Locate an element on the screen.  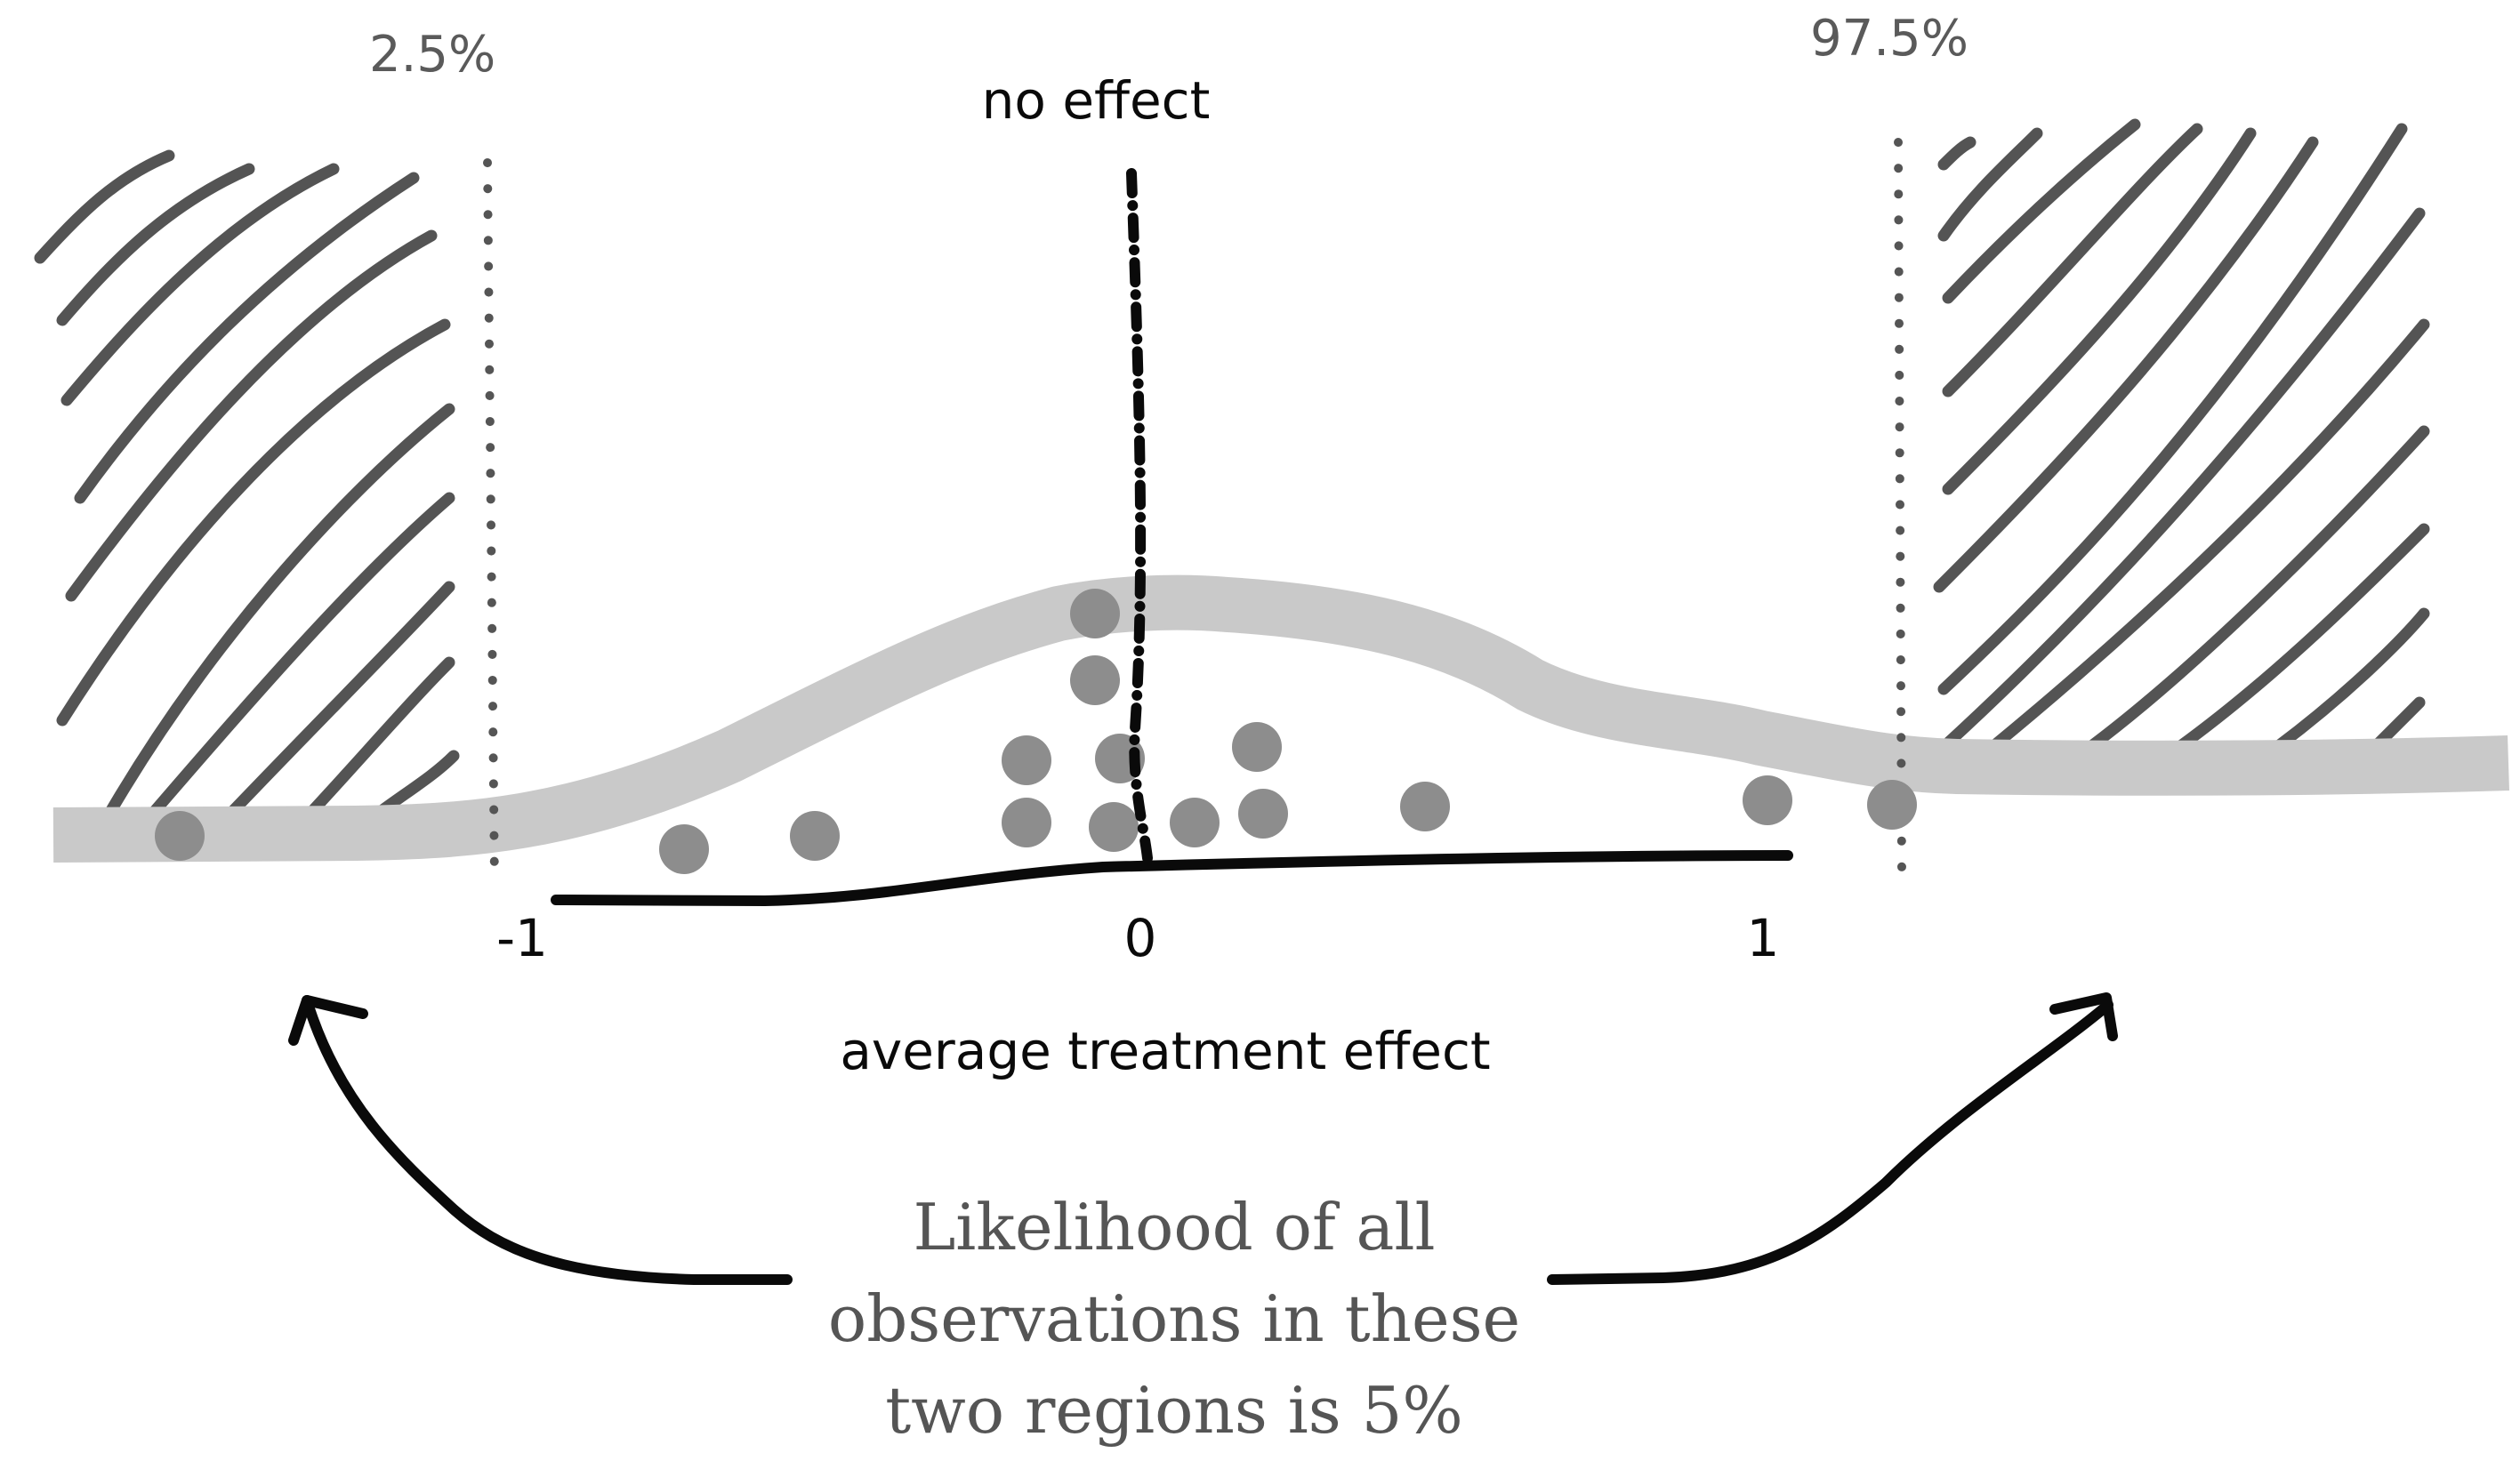
left-arrow-head is located at coordinates (328, 1021).